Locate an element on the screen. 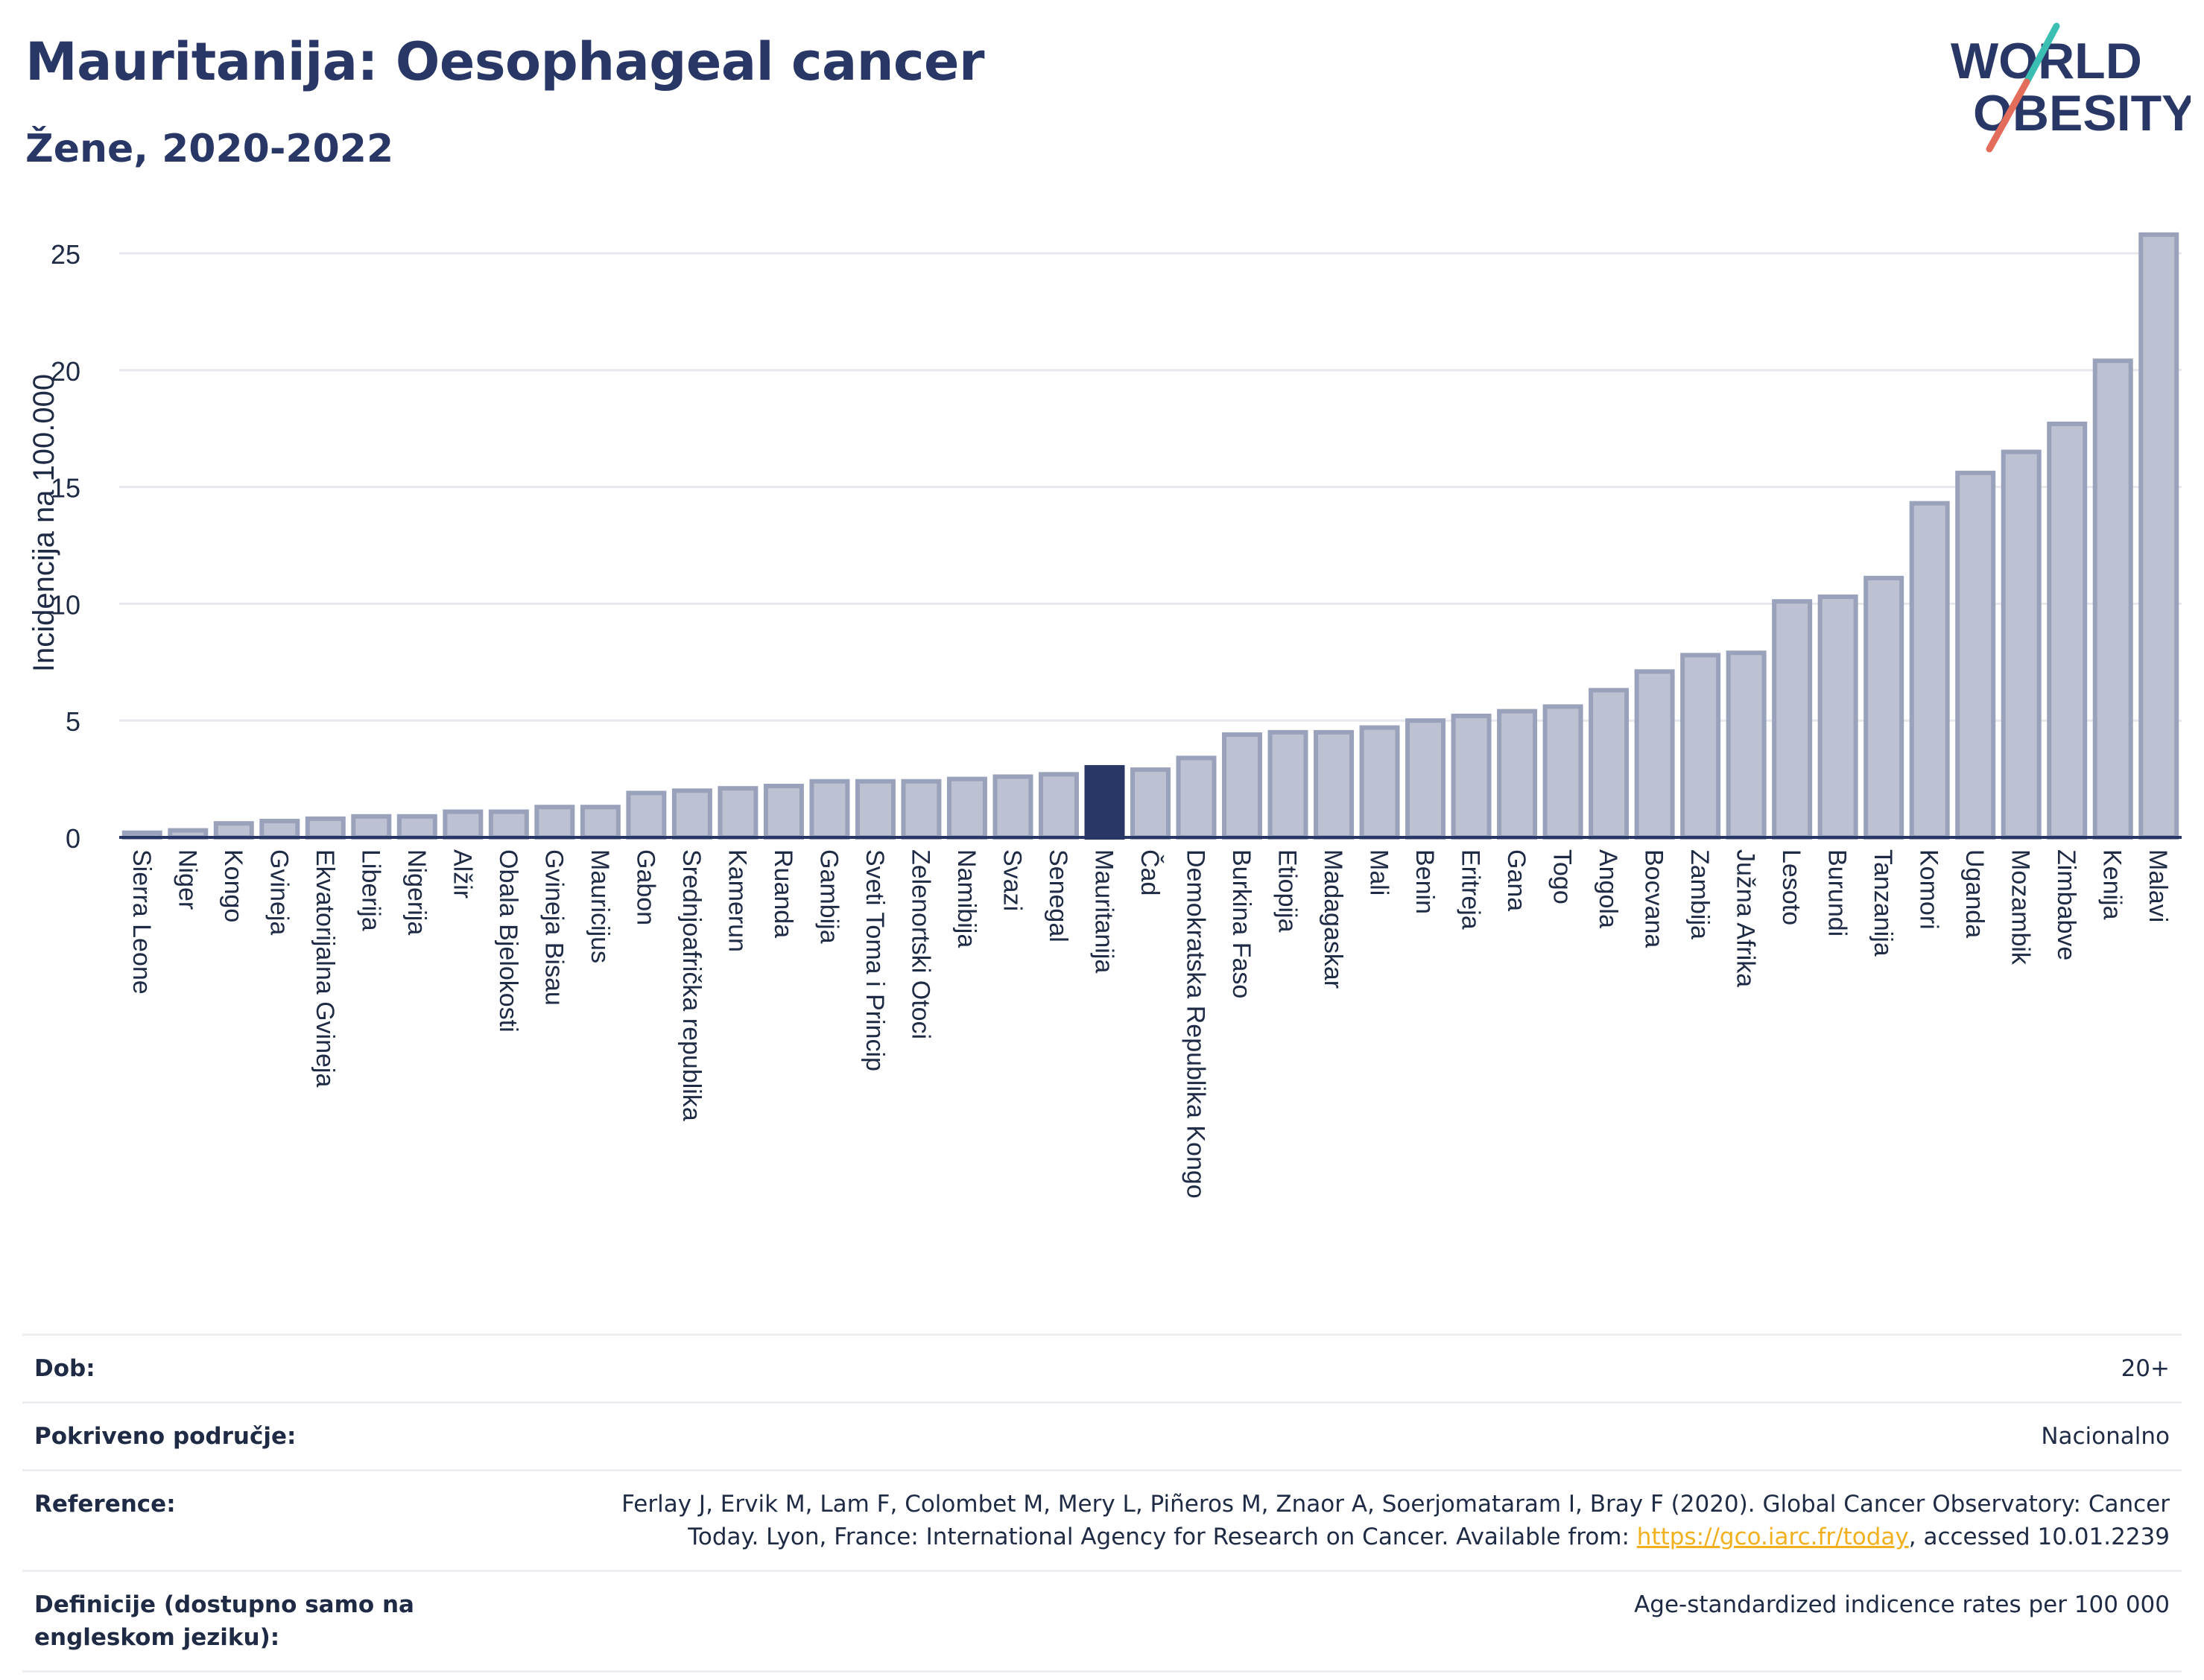 The height and width of the screenshot is (1680, 2204). x-tick-label: Kongo is located at coordinates (233, 885).